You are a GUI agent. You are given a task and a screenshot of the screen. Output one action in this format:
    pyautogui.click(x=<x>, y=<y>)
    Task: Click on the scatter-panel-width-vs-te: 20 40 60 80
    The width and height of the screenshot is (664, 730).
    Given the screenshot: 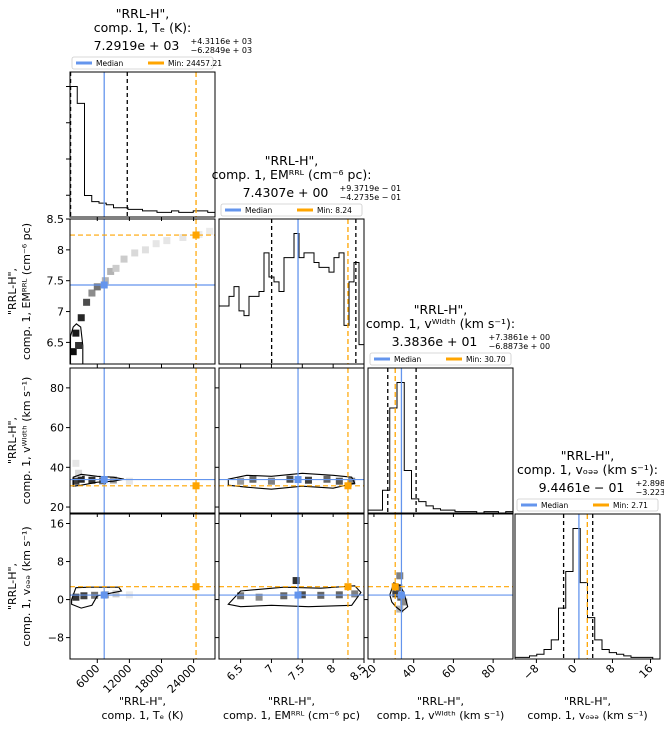 What is the action you would take?
    pyautogui.click(x=133, y=442)
    